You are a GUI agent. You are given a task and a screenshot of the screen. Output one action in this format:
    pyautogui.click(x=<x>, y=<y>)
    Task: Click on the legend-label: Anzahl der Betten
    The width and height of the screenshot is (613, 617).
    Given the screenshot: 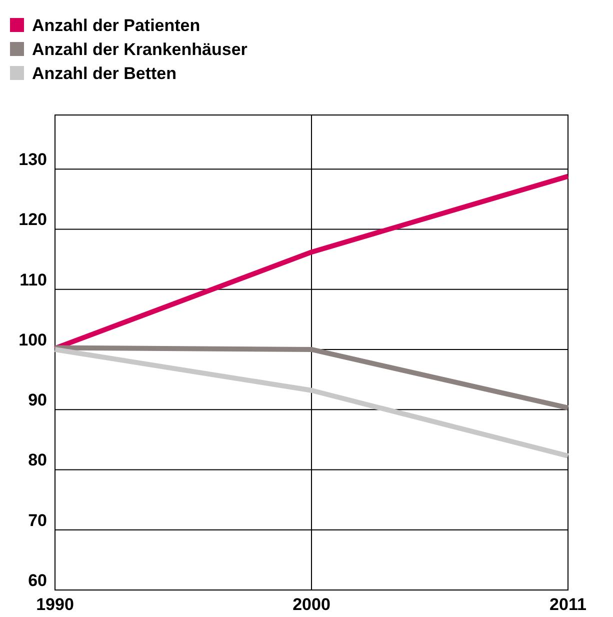 What is the action you would take?
    pyautogui.click(x=104, y=73)
    